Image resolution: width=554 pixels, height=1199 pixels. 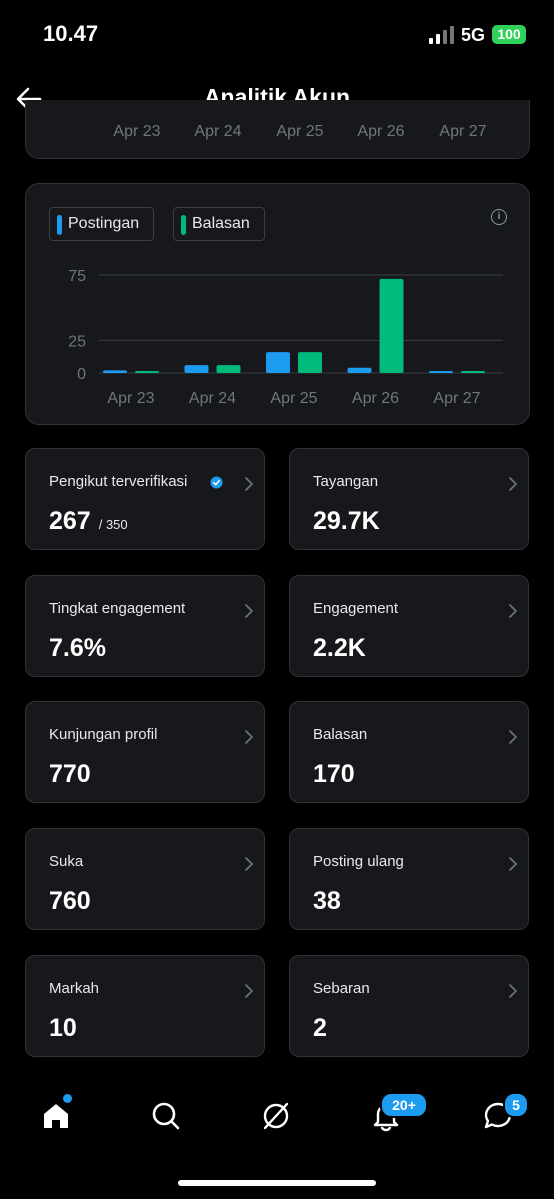 What do you see at coordinates (145, 626) in the screenshot?
I see `stat-card: Tingkat engagement 7.6%` at bounding box center [145, 626].